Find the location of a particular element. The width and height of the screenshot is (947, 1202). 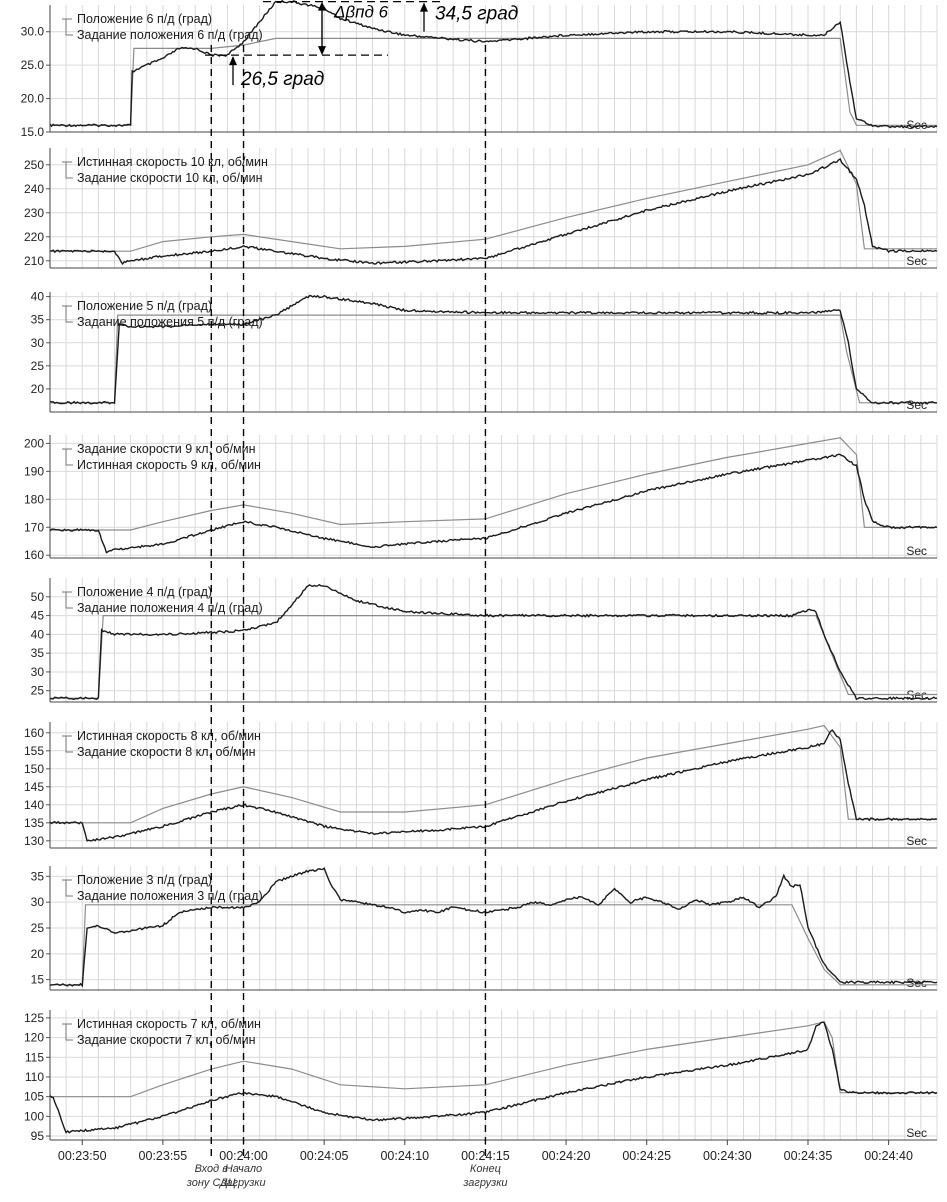

x-tick-label: 00:23:55 is located at coordinates (163, 1156).